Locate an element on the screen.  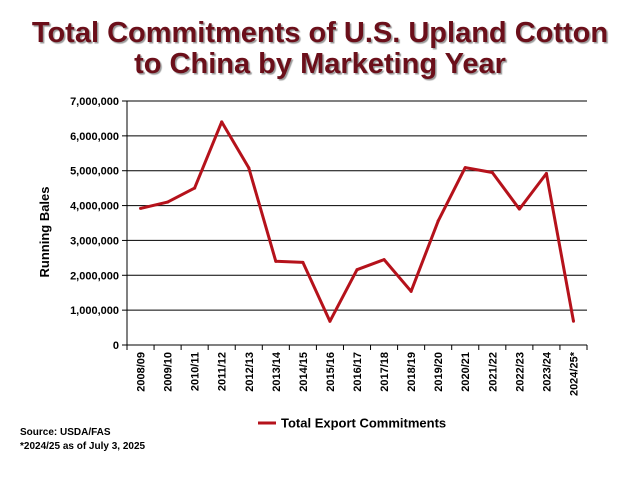
x-tick-label: 2008/09 is located at coordinates (142, 372).